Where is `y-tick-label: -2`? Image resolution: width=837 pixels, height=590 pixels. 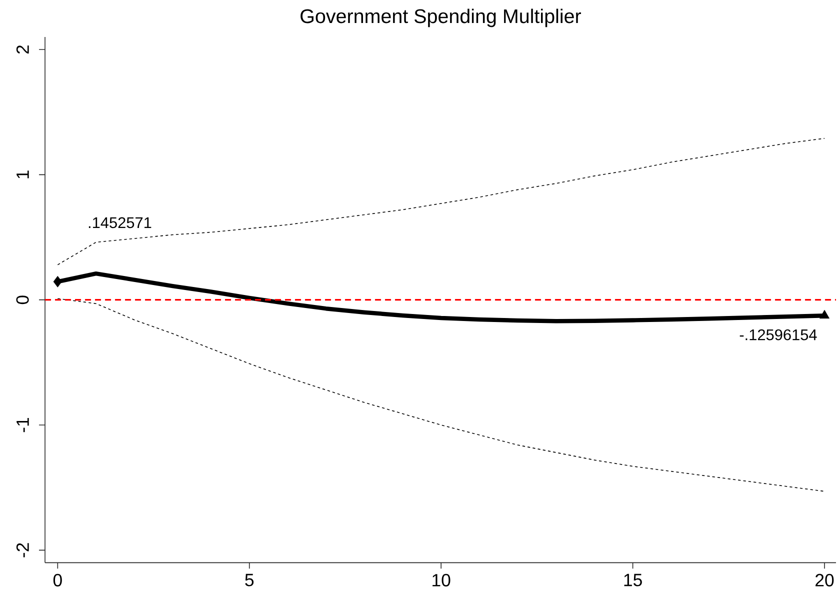
y-tick-label: -2 is located at coordinates (22, 550).